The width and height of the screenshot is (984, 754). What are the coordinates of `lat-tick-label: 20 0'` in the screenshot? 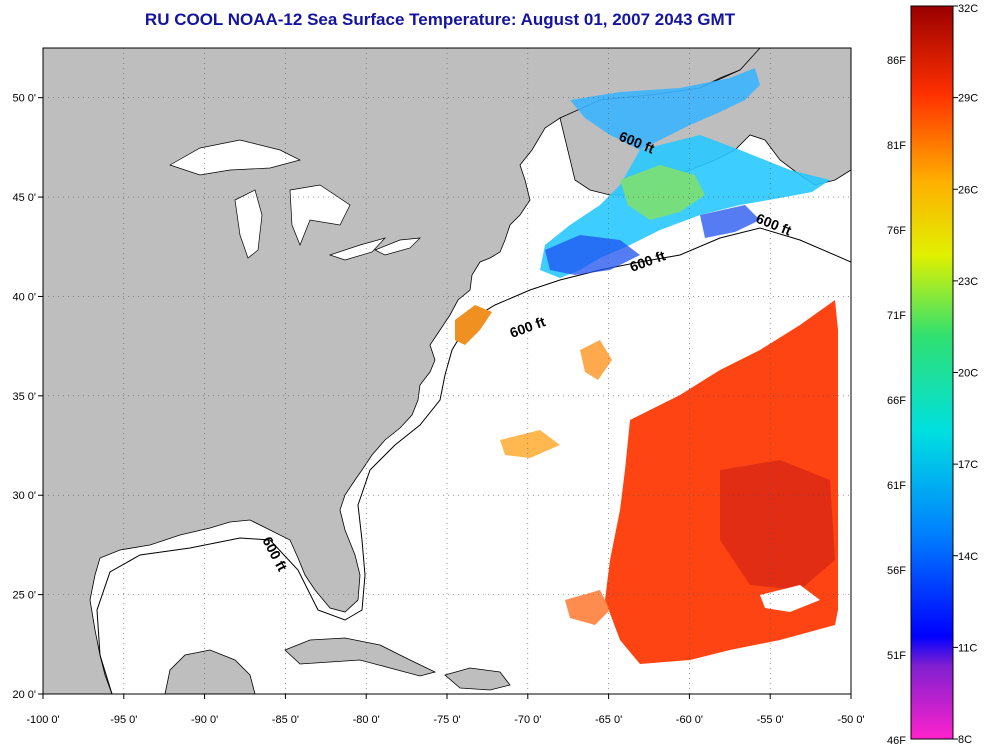 It's located at (24, 695).